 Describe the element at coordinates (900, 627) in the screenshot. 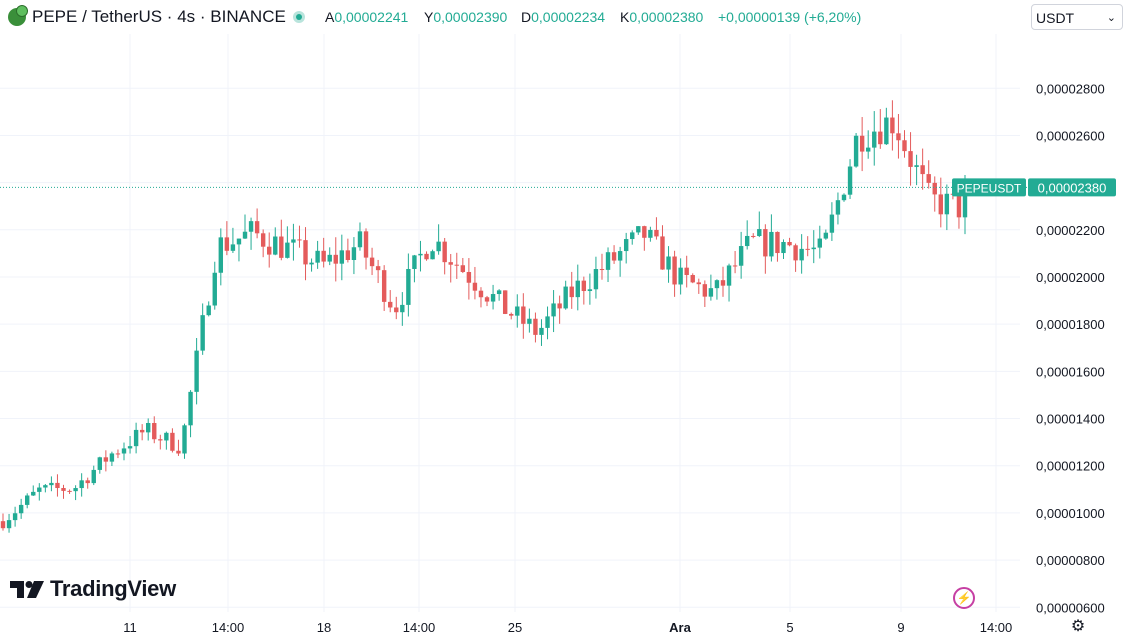

I see `time-tick-label: 9` at that location.